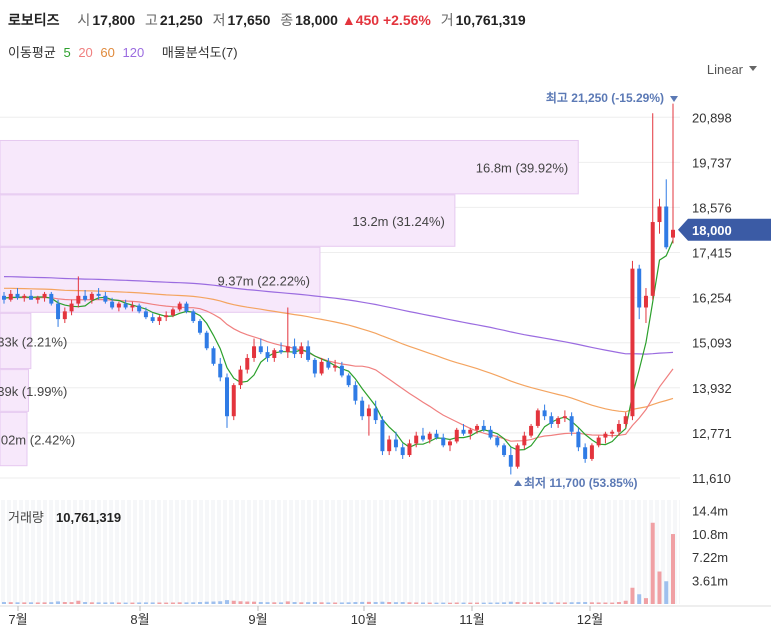 This screenshot has height=637, width=771. Describe the element at coordinates (257, 619) in the screenshot. I see `x-tick-label: 9월` at that location.